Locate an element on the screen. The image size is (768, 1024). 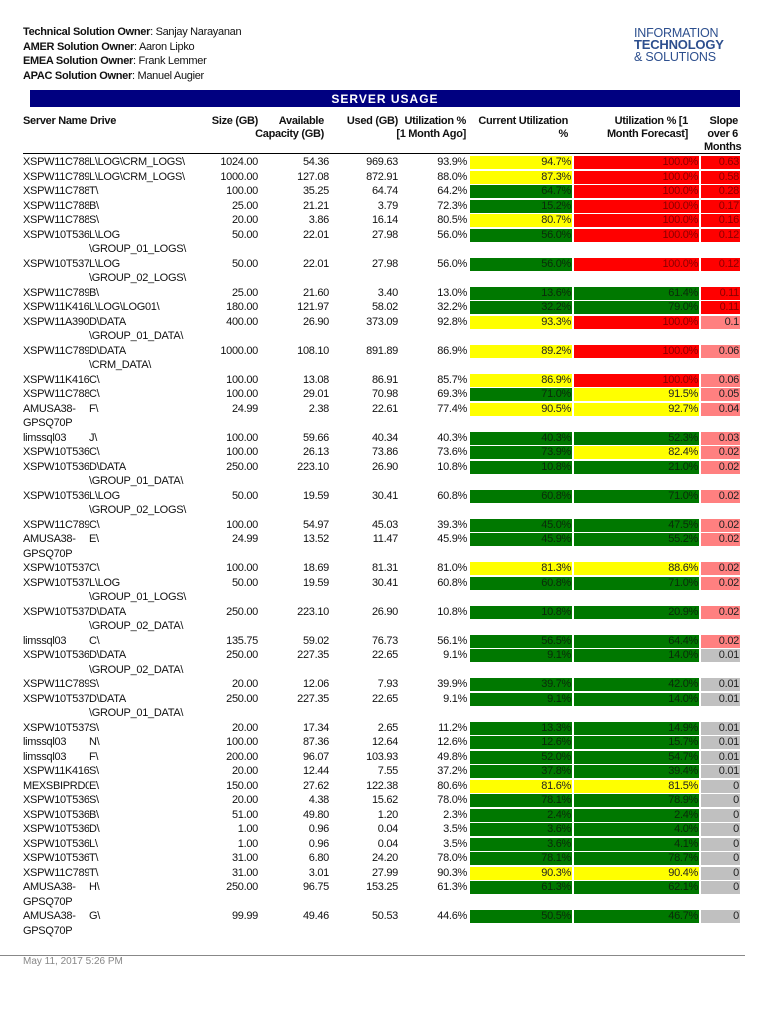
drive: J\ is located at coordinates (93, 437).